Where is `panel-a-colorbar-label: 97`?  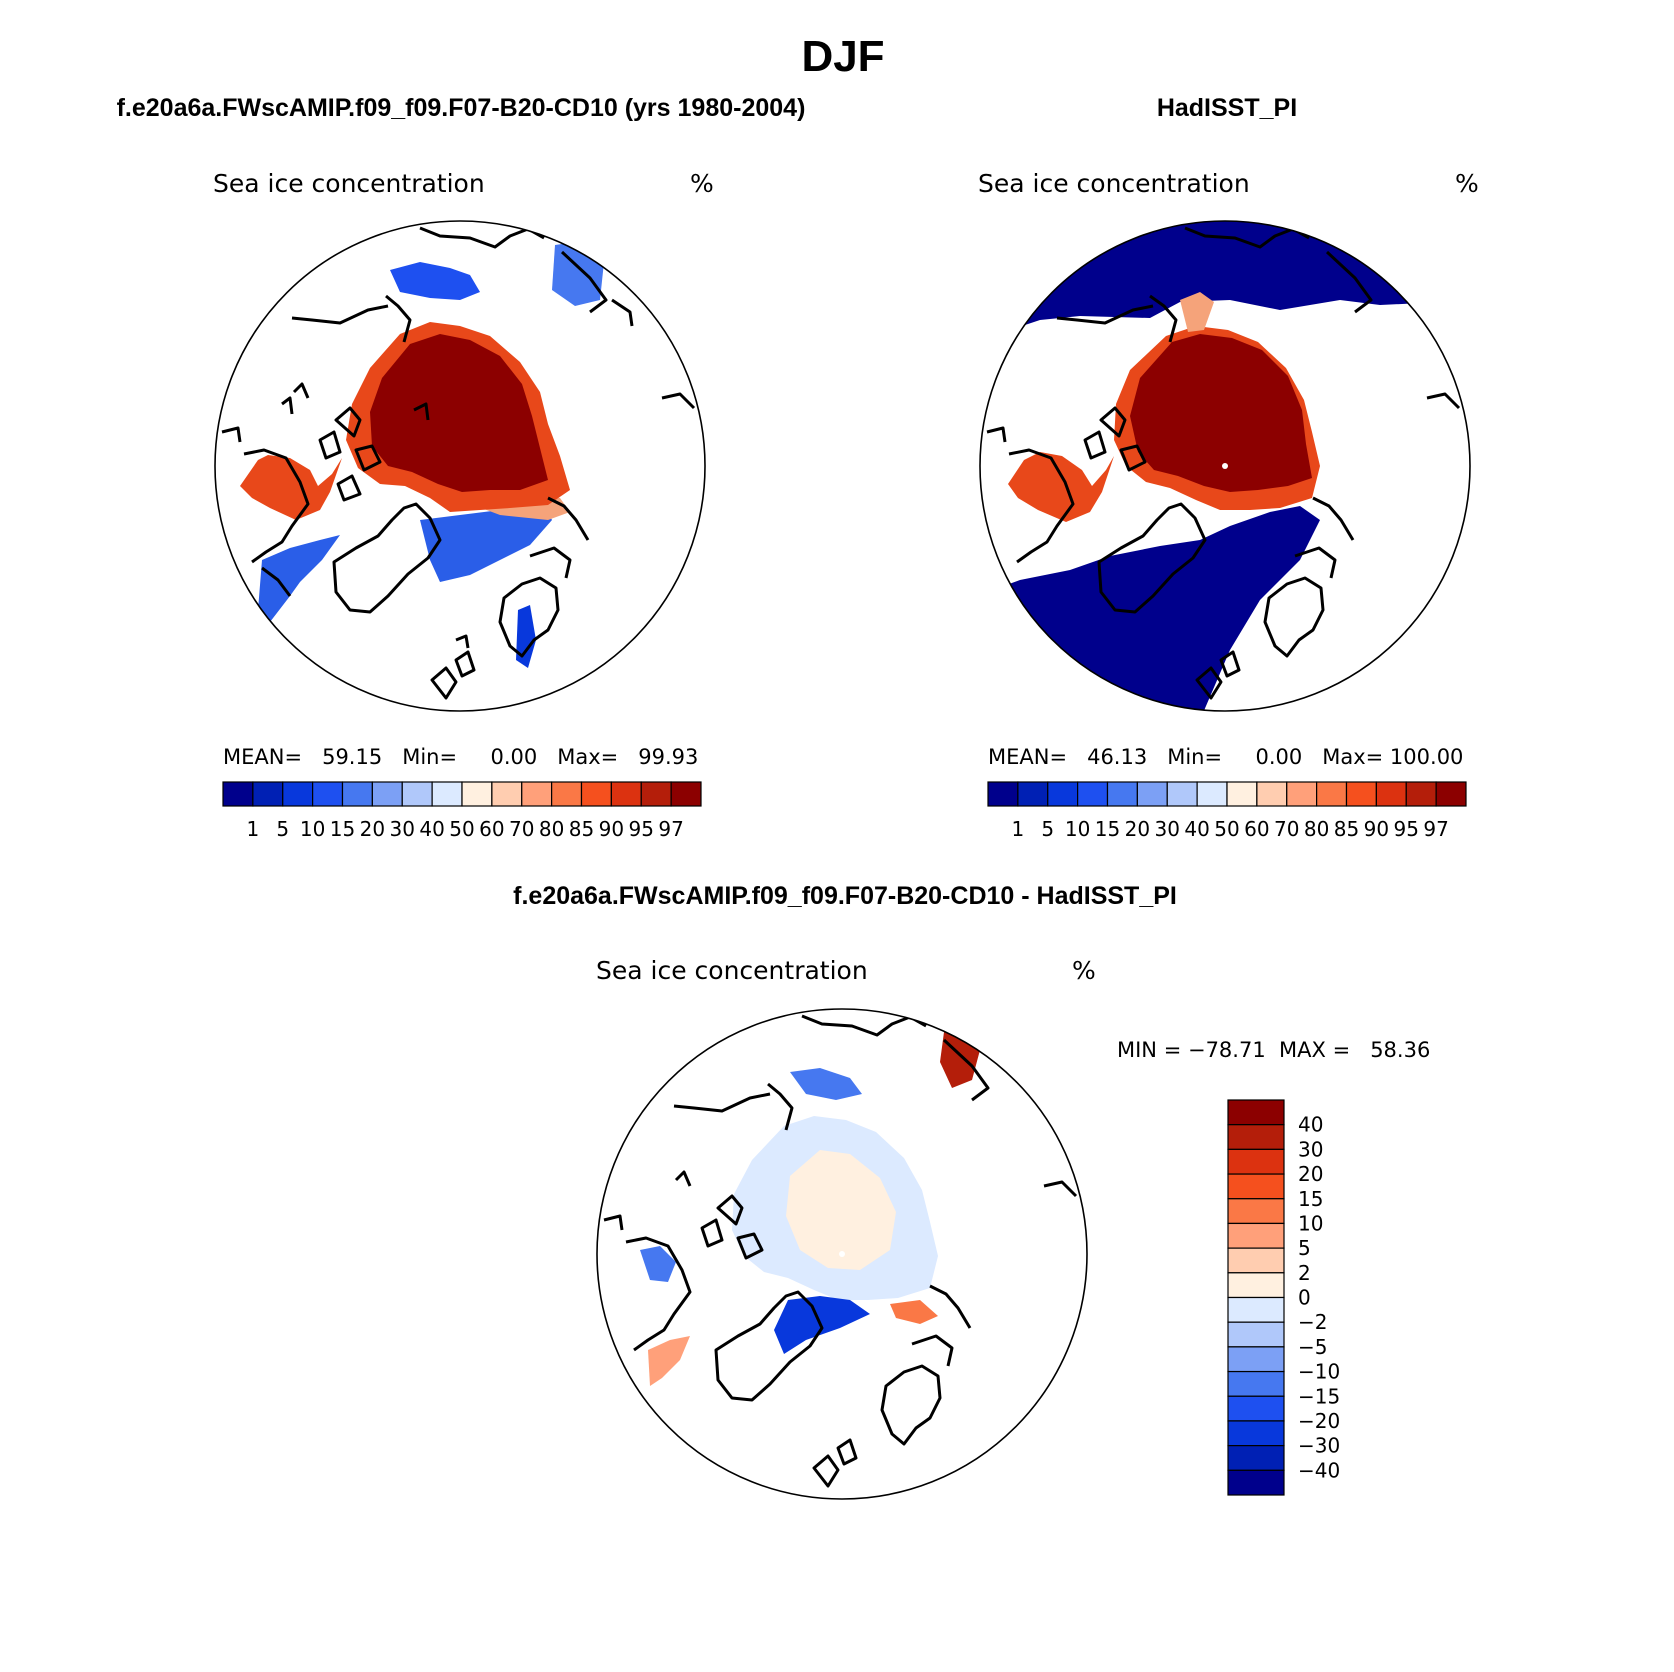 panel-a-colorbar-label: 97 is located at coordinates (670, 829).